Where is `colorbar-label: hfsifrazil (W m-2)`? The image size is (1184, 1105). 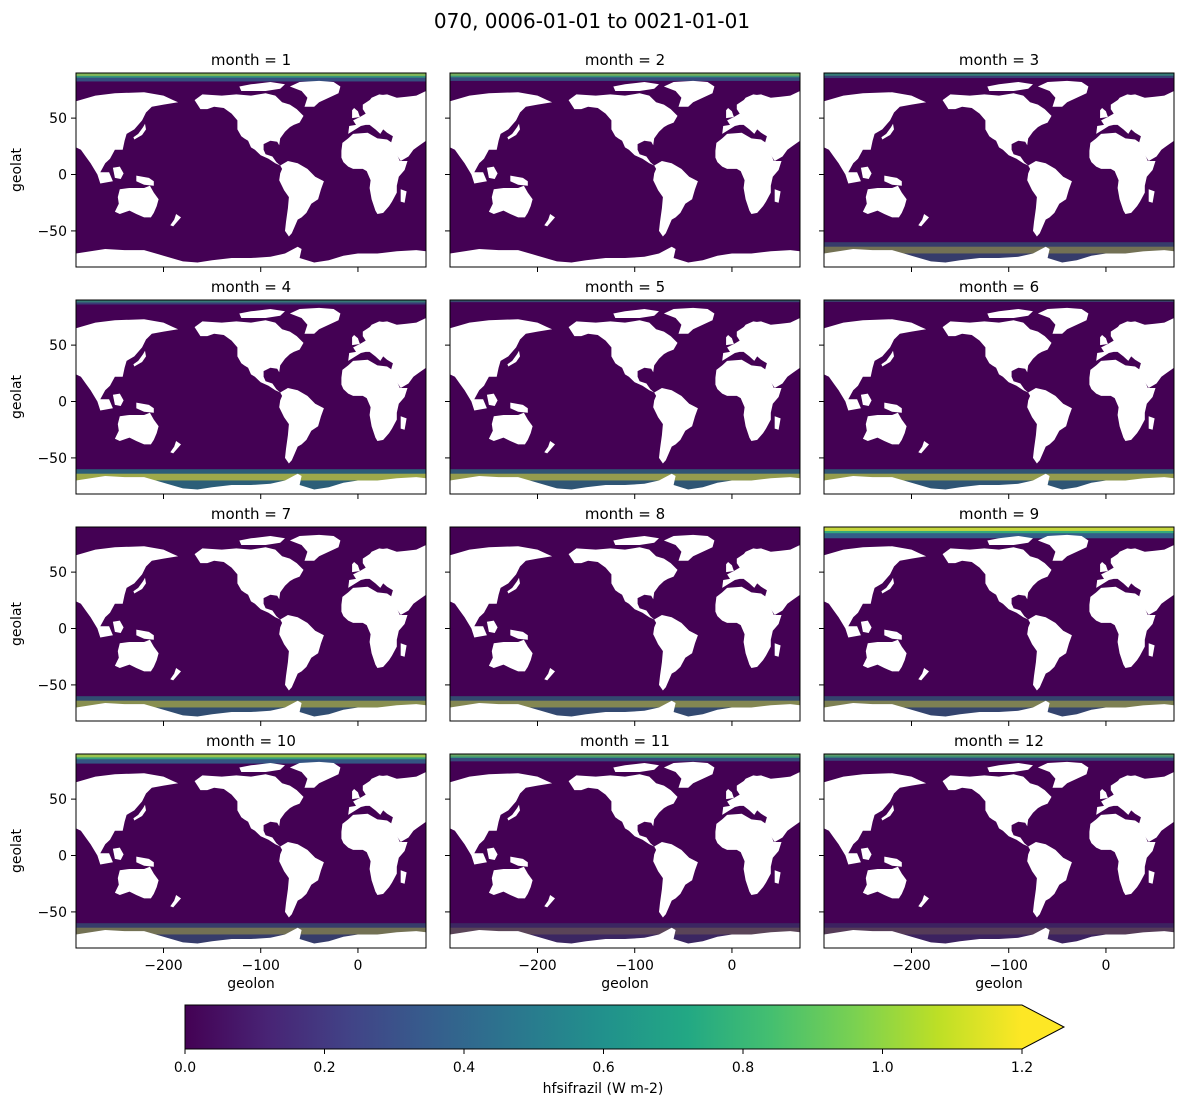 colorbar-label: hfsifrazil (W m-2) is located at coordinates (603, 1089).